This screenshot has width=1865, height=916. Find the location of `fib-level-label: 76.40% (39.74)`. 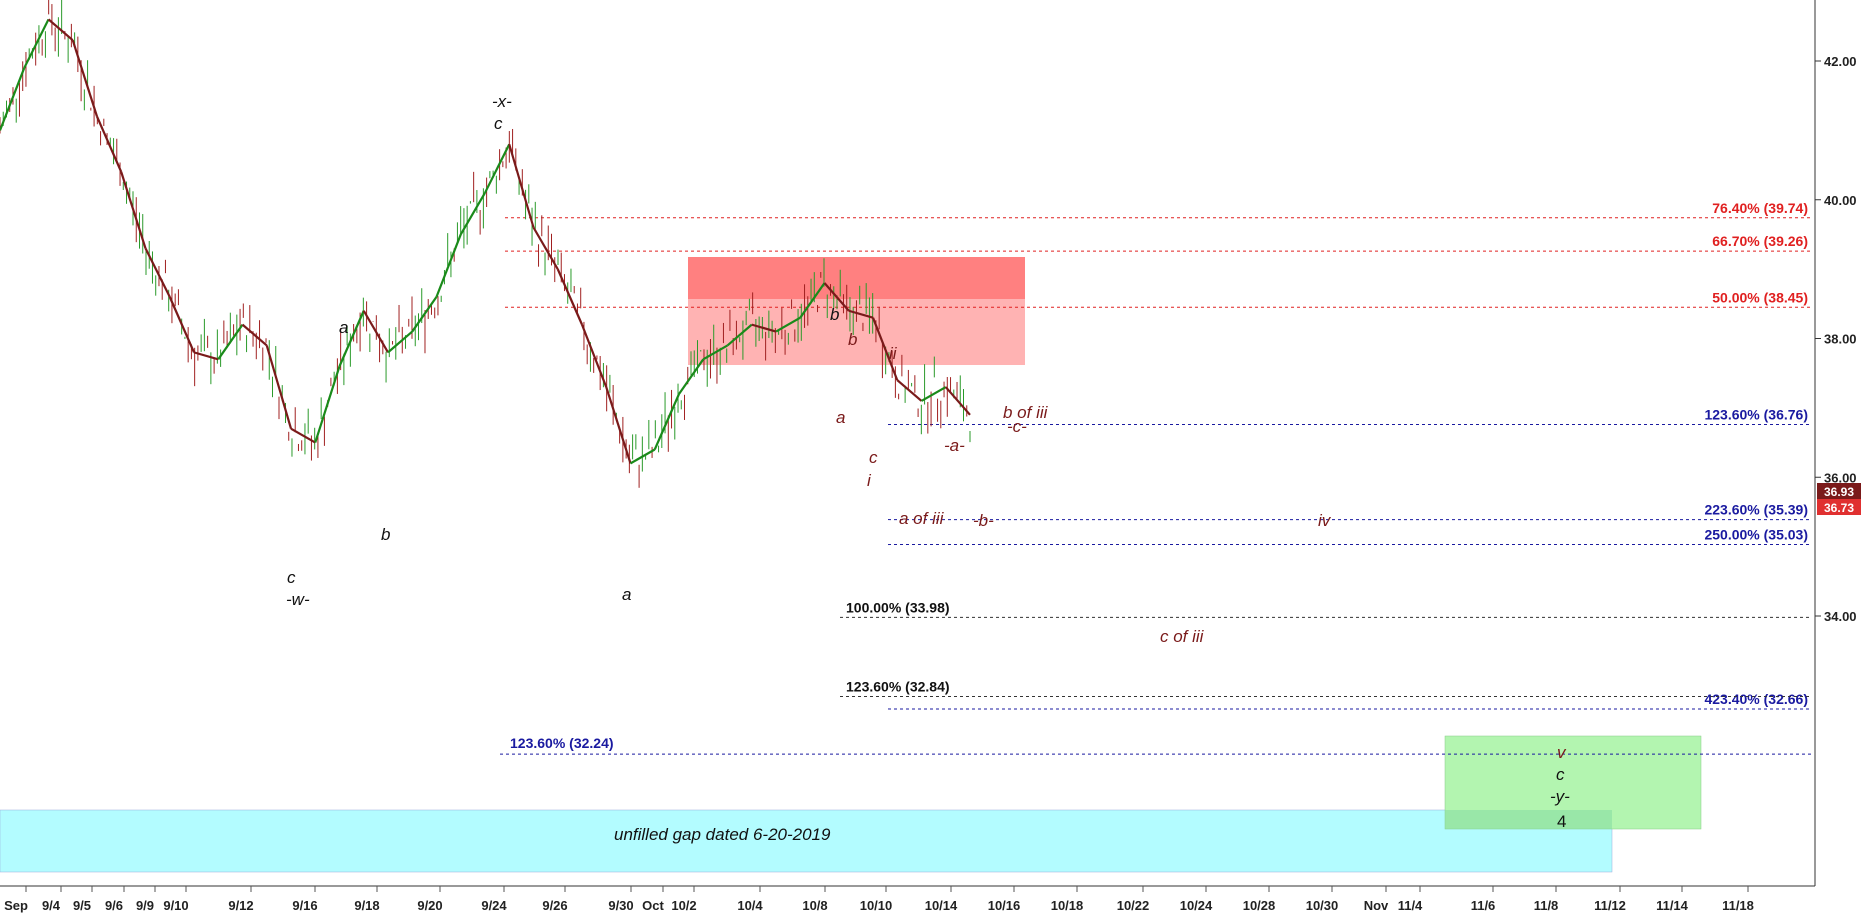

fib-level-label: 76.40% (39.74) is located at coordinates (1760, 208).